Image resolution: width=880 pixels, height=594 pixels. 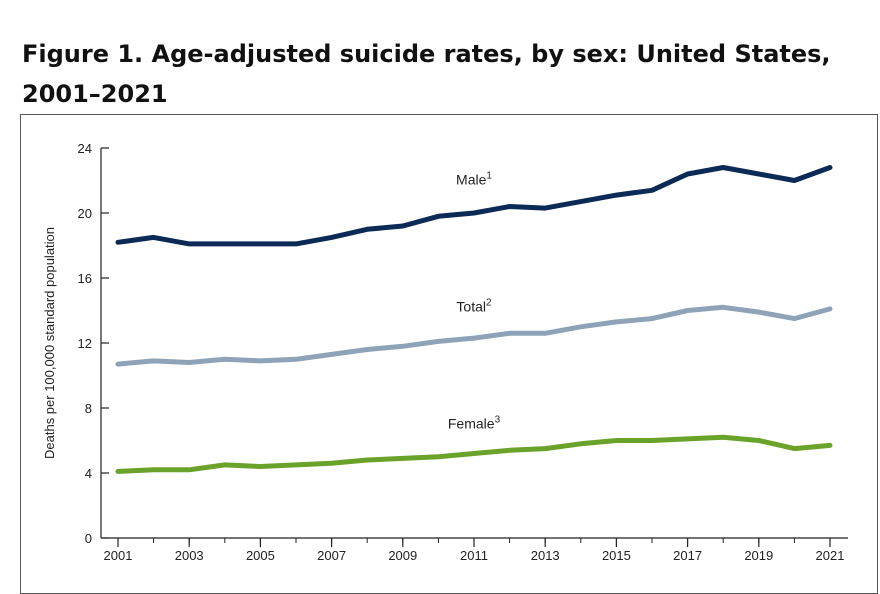 I want to click on x-tick-label: 2021, so click(x=830, y=555).